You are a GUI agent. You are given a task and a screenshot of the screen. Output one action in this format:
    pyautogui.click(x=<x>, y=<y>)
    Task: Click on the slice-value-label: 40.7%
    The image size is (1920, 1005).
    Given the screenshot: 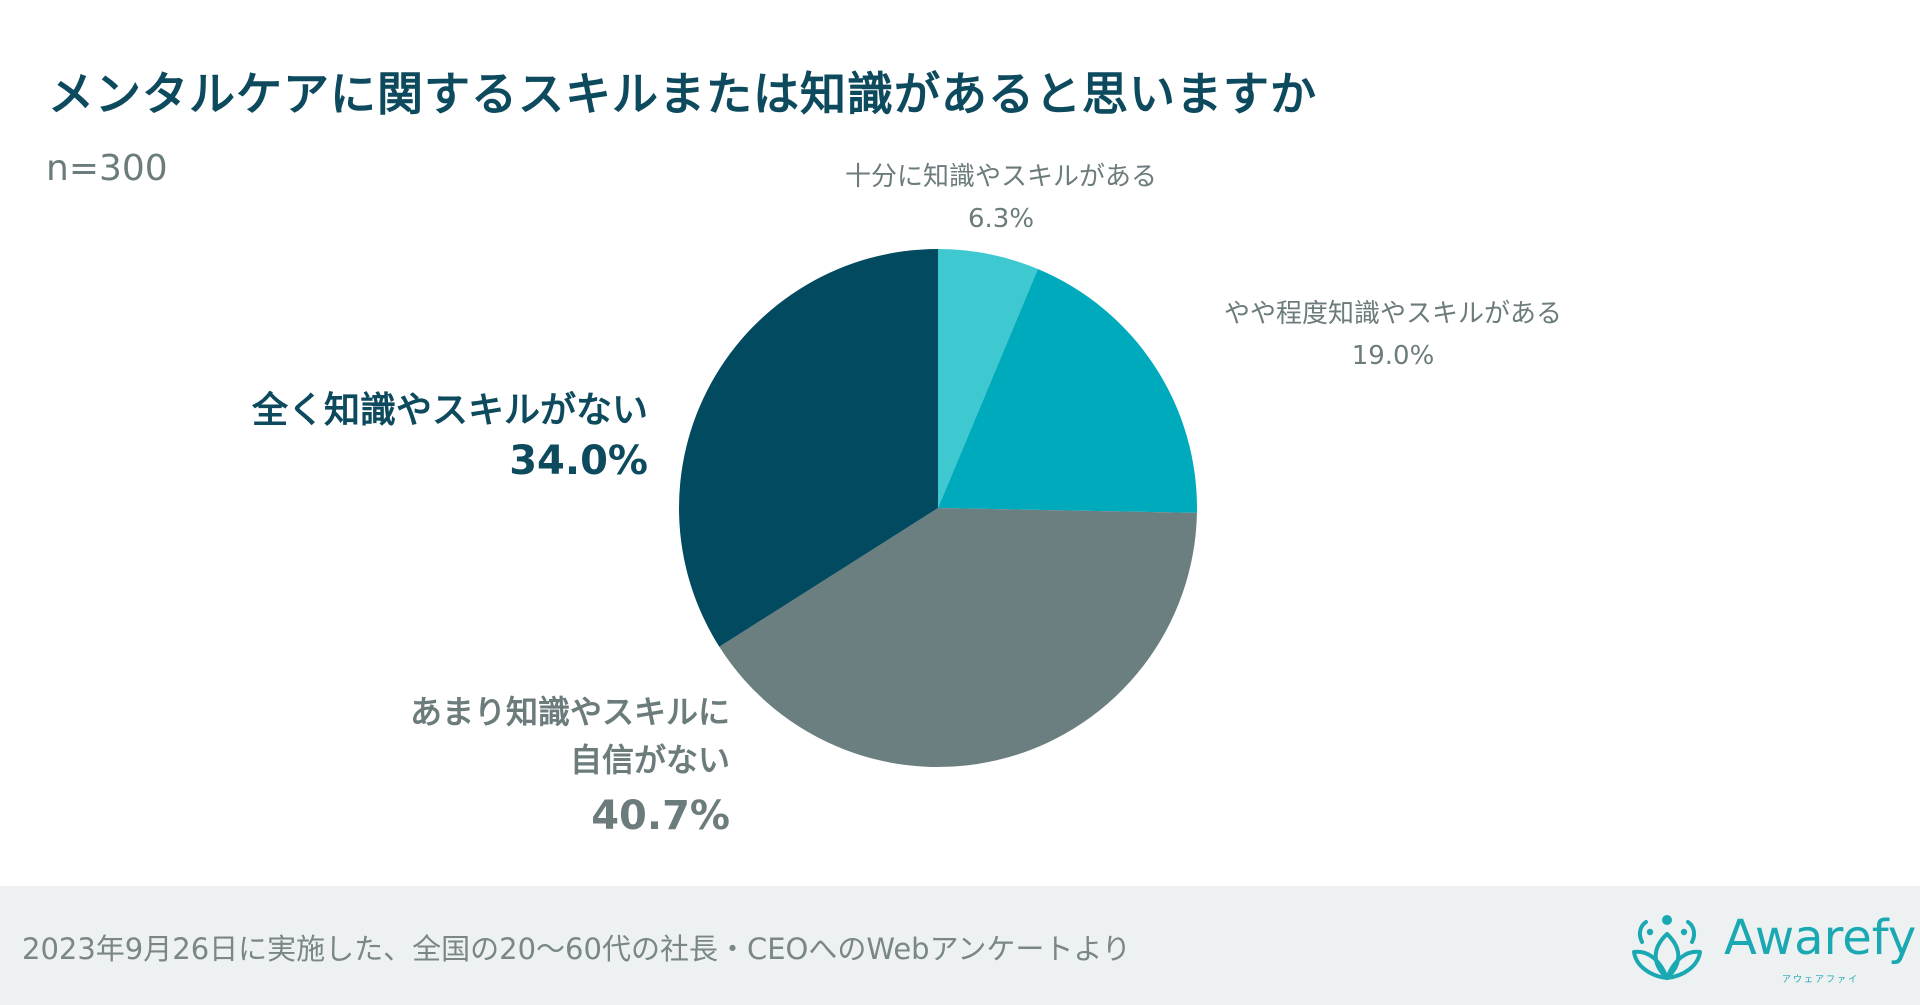 What is the action you would take?
    pyautogui.click(x=660, y=816)
    